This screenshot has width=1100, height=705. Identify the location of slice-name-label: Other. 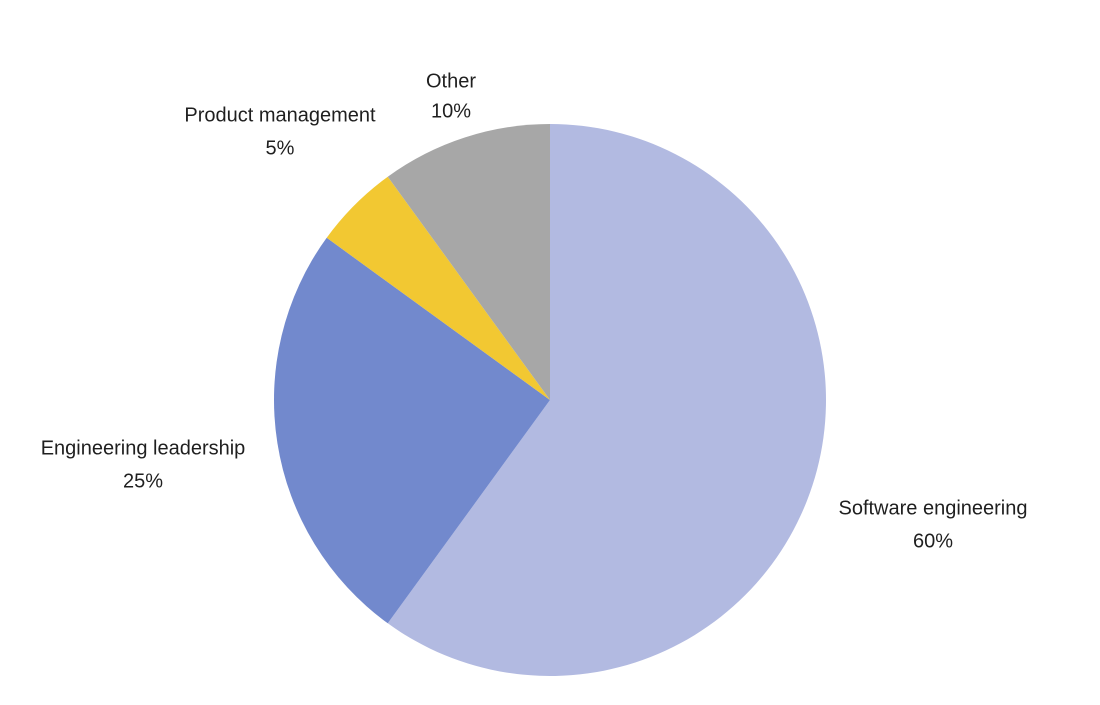
(451, 81).